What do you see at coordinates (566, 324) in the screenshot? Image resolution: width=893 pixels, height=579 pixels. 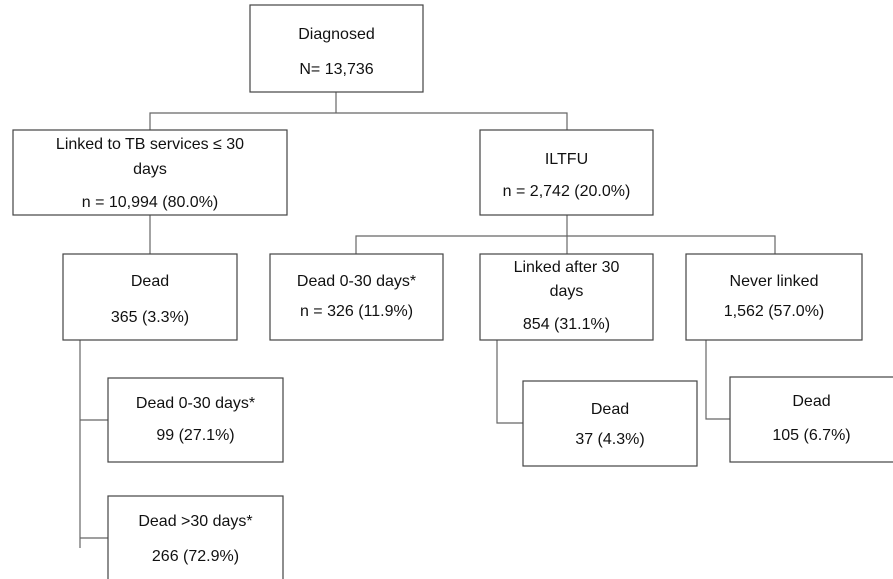 I see `node-label: 854 (31.1%)` at bounding box center [566, 324].